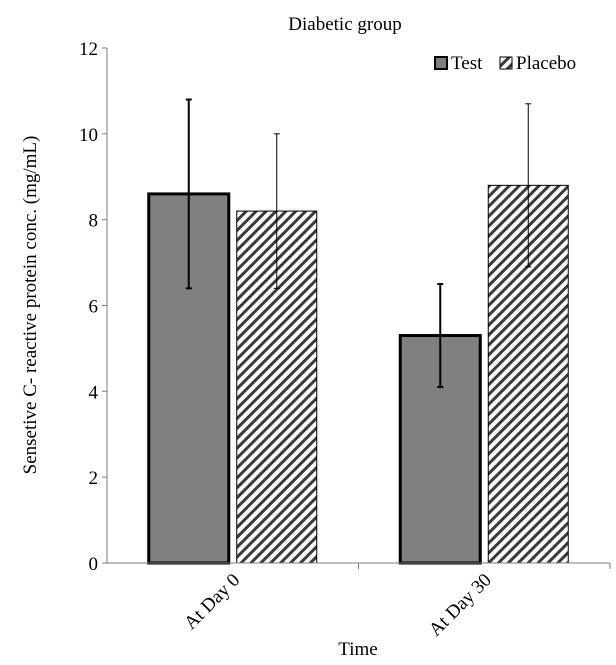 The image size is (616, 665). I want to click on x-category-label: At Day 30, so click(460, 605).